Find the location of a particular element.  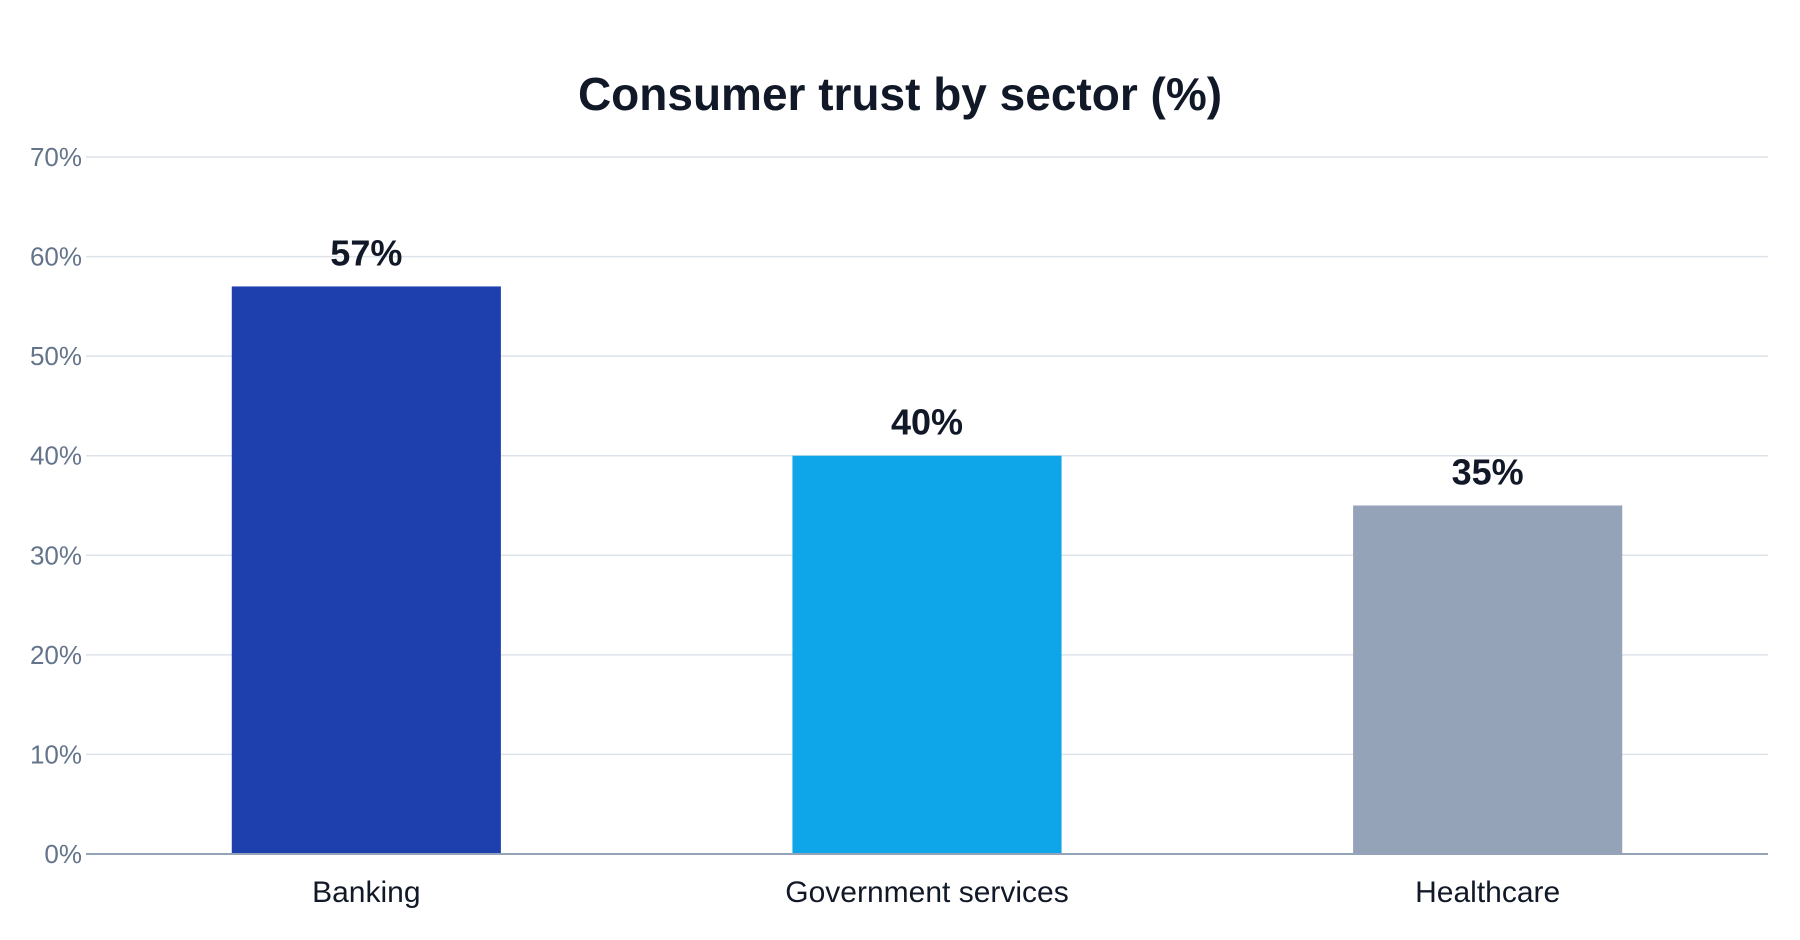

y-tick-label: 60% is located at coordinates (56, 257).